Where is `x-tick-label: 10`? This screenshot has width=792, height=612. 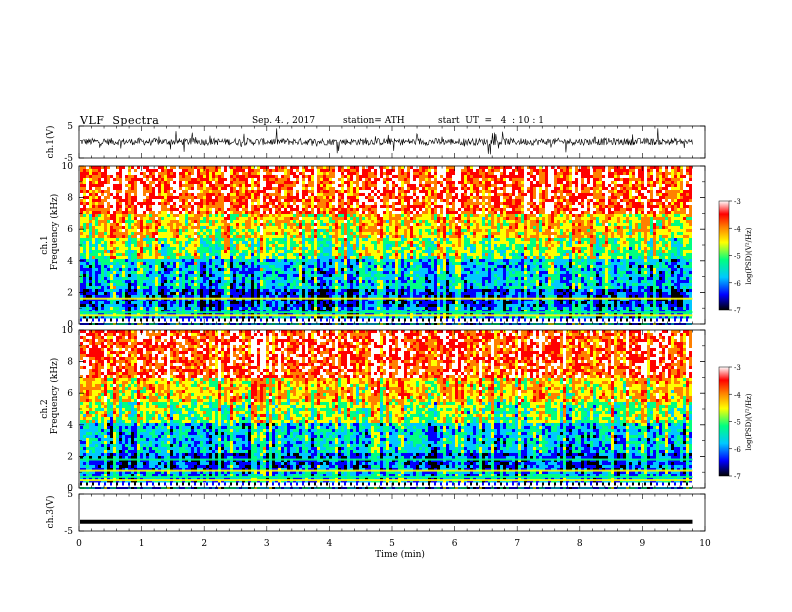
x-tick-label: 10 is located at coordinates (705, 544).